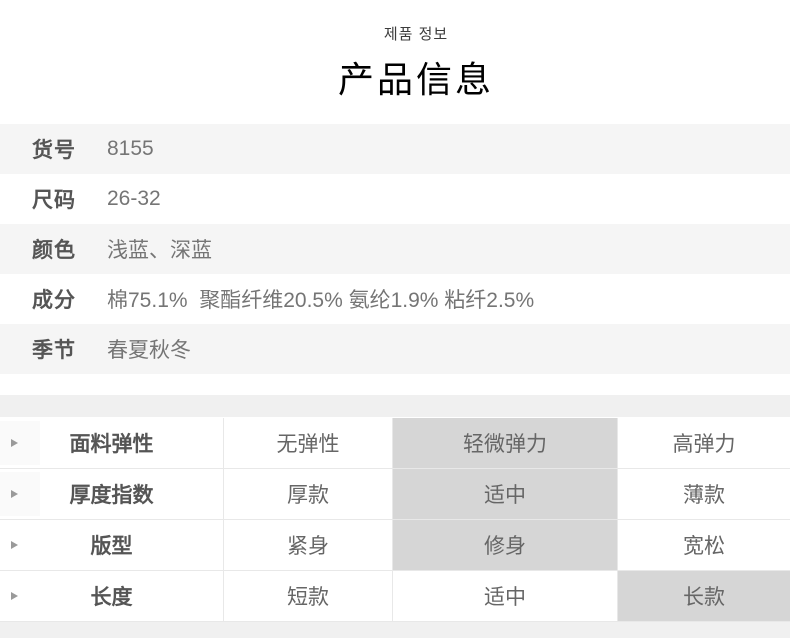 This screenshot has height=638, width=790. Describe the element at coordinates (504, 443) in the screenshot. I see `attribute-option: 轻微弹力` at that location.